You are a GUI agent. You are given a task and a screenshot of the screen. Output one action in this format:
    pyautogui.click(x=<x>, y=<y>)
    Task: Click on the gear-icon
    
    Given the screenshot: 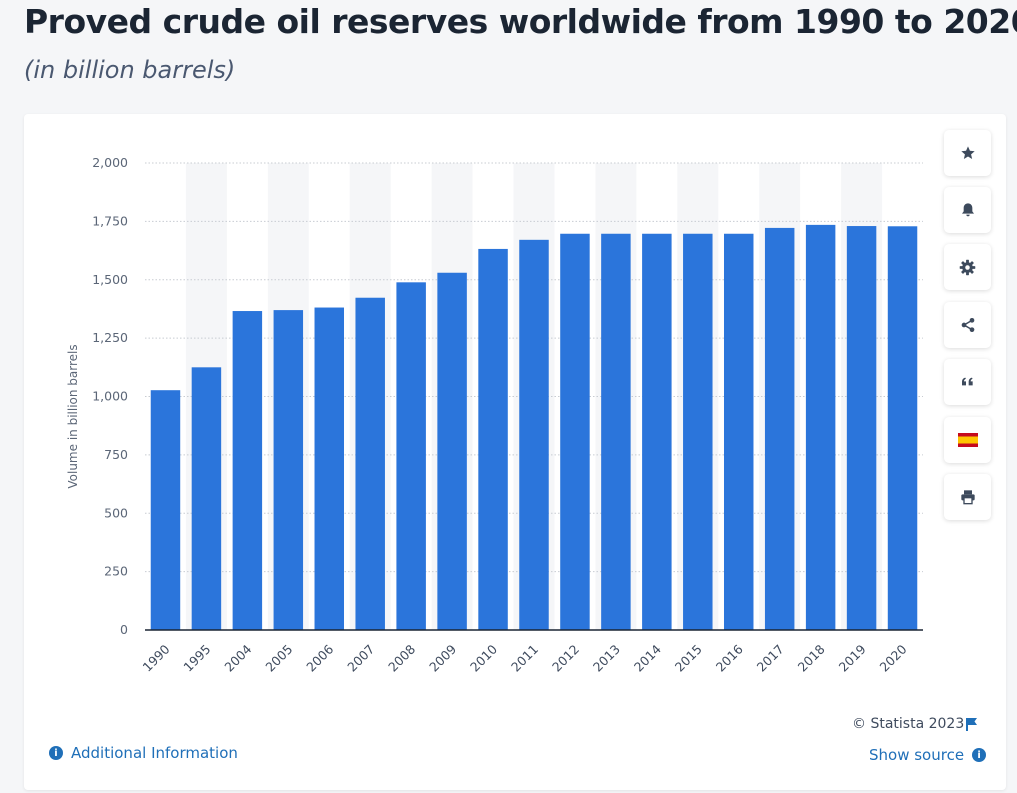 What is the action you would take?
    pyautogui.click(x=967, y=267)
    